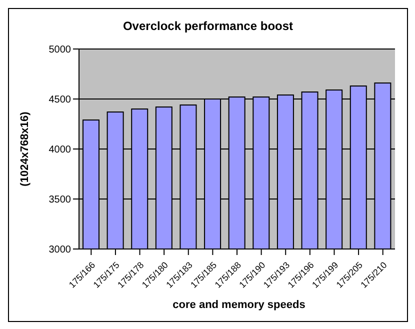 This screenshot has width=415, height=329. I want to click on chart-title: Overclock performance boost, so click(208, 26).